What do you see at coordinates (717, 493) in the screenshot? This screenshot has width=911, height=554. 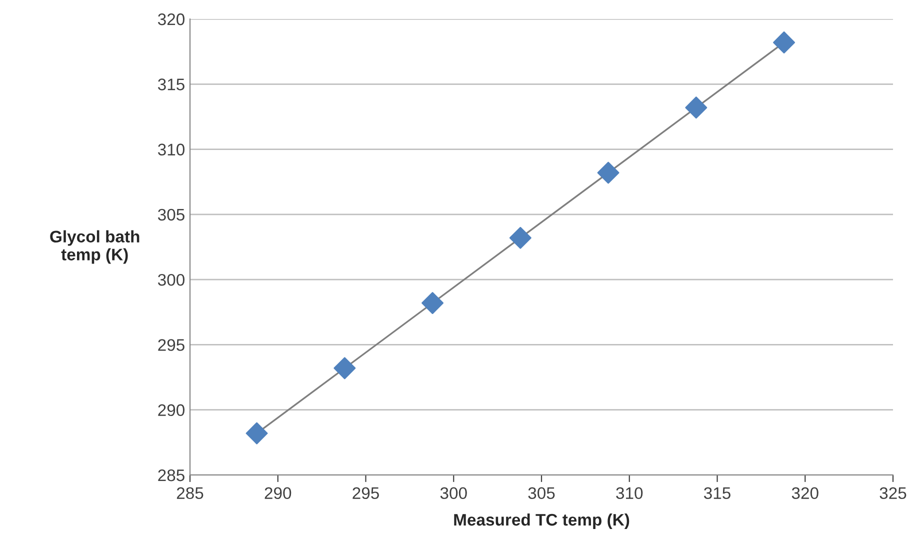 I see `x-tick-label: 315` at bounding box center [717, 493].